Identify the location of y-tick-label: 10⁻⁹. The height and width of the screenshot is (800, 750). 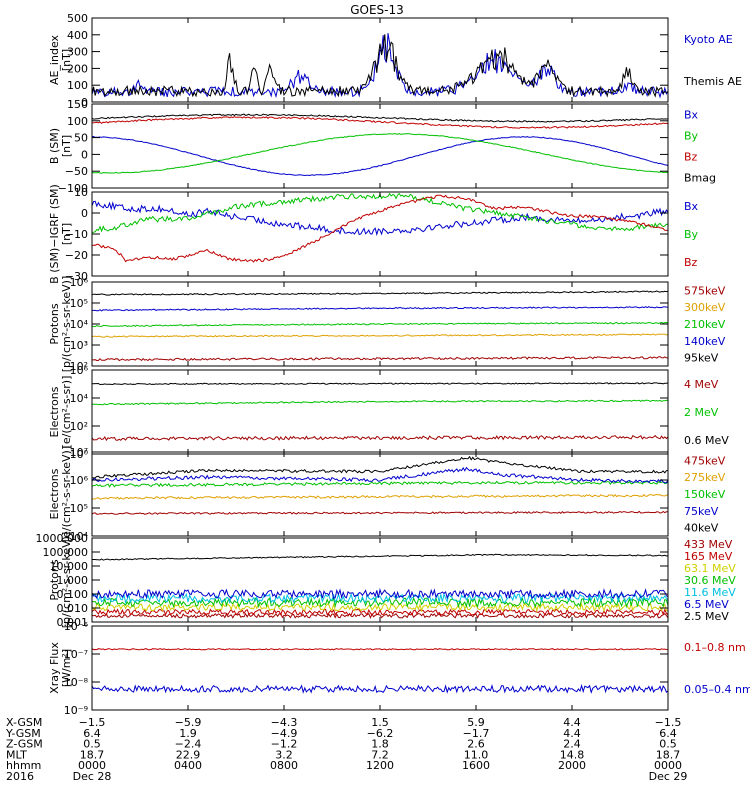
(76, 710).